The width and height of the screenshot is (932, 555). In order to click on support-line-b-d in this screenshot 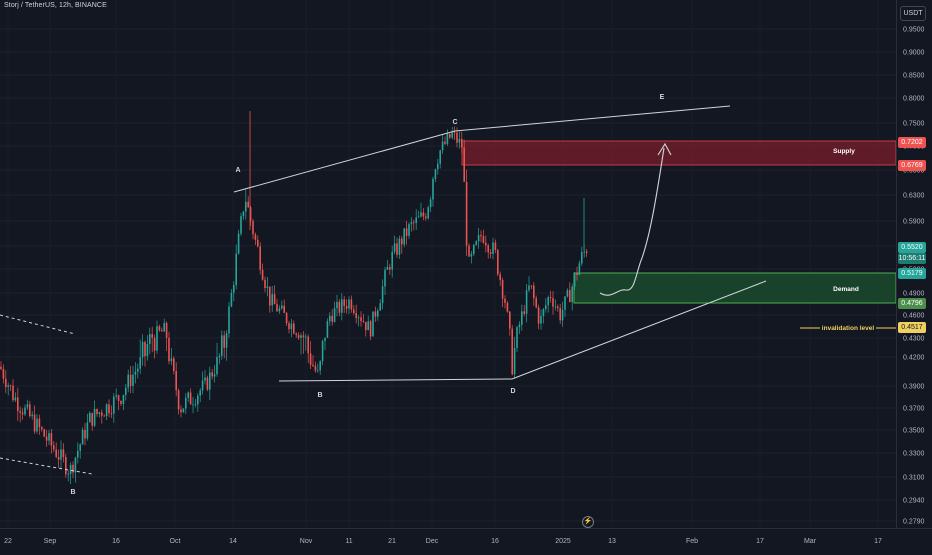, I will do `click(395, 380)`.